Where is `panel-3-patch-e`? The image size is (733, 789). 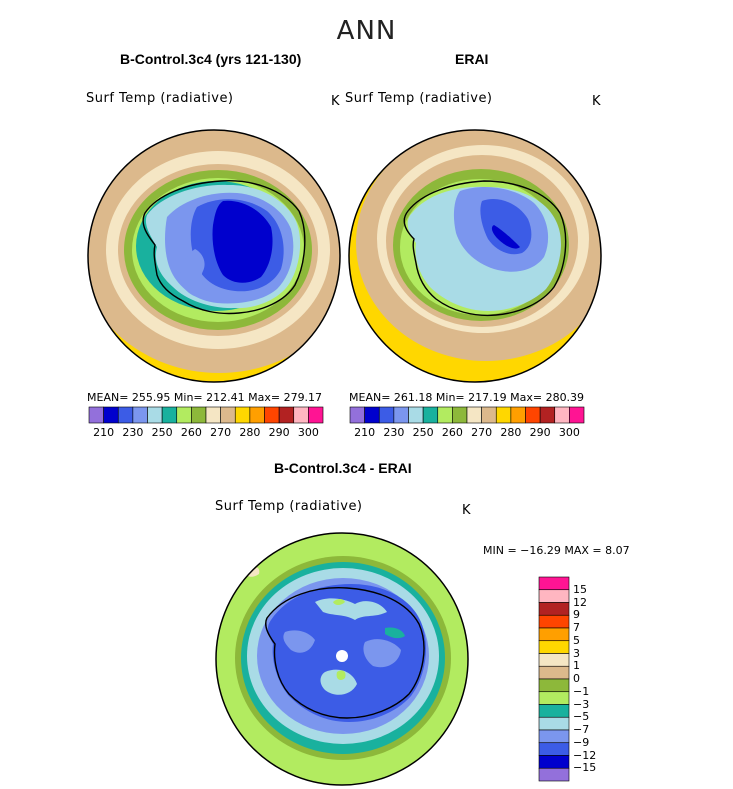
panel-3-patch-e is located at coordinates (395, 633).